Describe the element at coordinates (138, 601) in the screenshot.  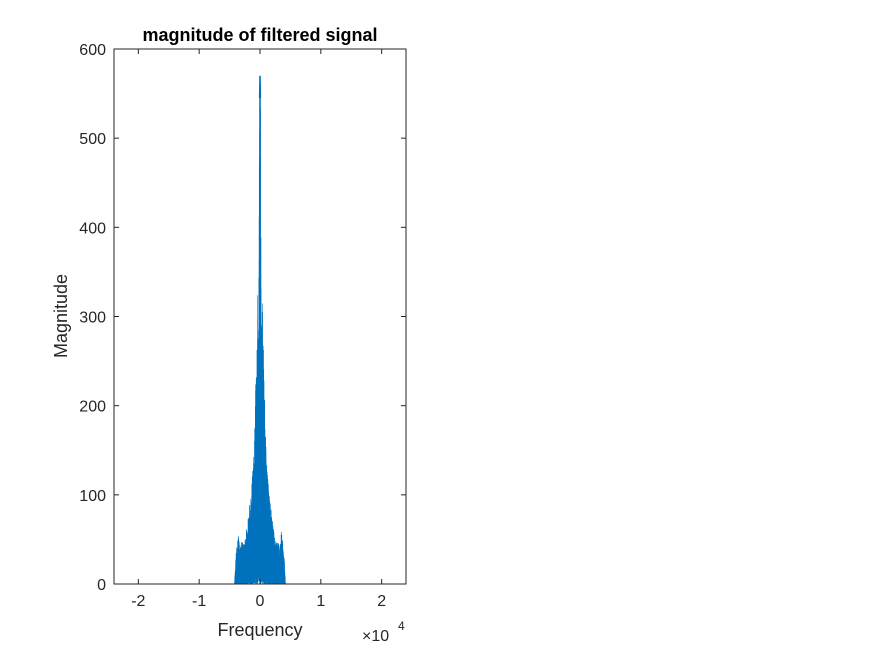
I see `x-tick-label: -2` at that location.